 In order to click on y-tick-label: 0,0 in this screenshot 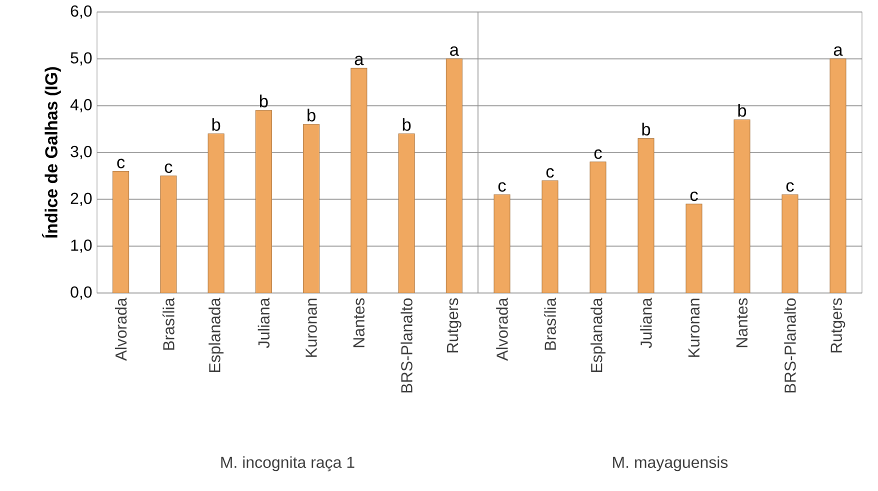, I will do `click(81, 293)`.